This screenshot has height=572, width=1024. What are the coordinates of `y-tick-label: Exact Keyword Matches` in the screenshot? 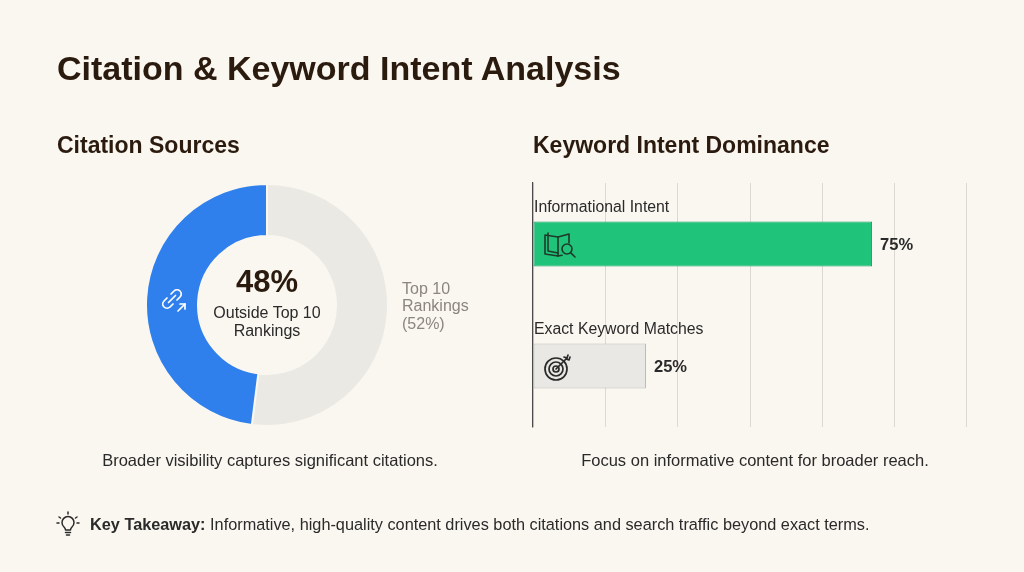 It's located at (619, 329).